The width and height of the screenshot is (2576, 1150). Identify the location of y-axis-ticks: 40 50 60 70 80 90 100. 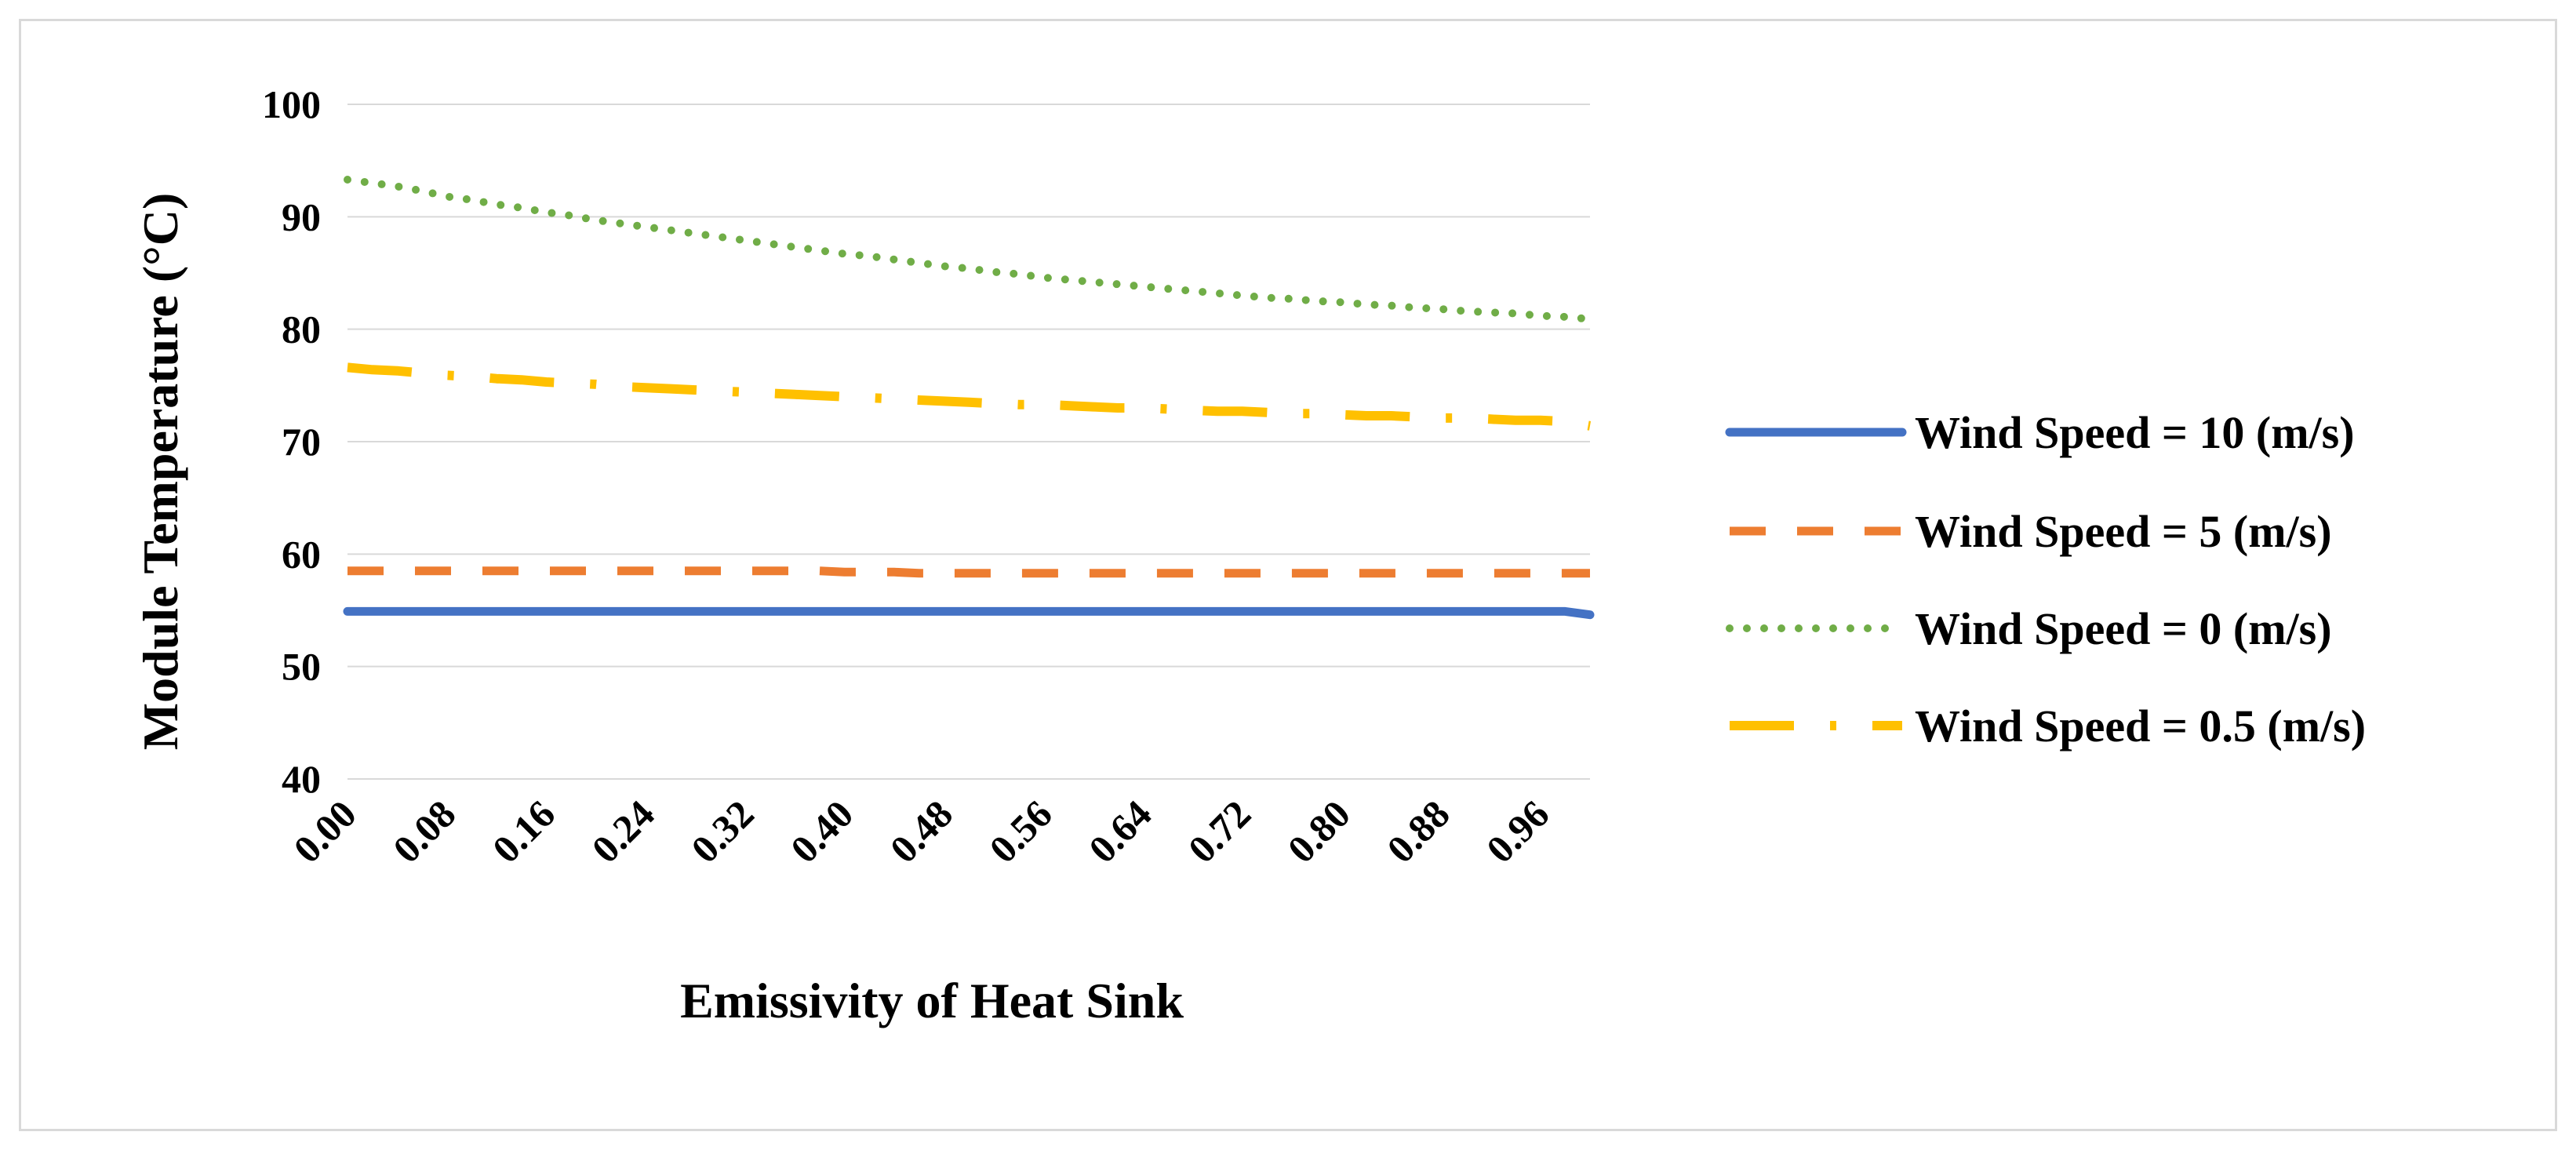
(291, 441).